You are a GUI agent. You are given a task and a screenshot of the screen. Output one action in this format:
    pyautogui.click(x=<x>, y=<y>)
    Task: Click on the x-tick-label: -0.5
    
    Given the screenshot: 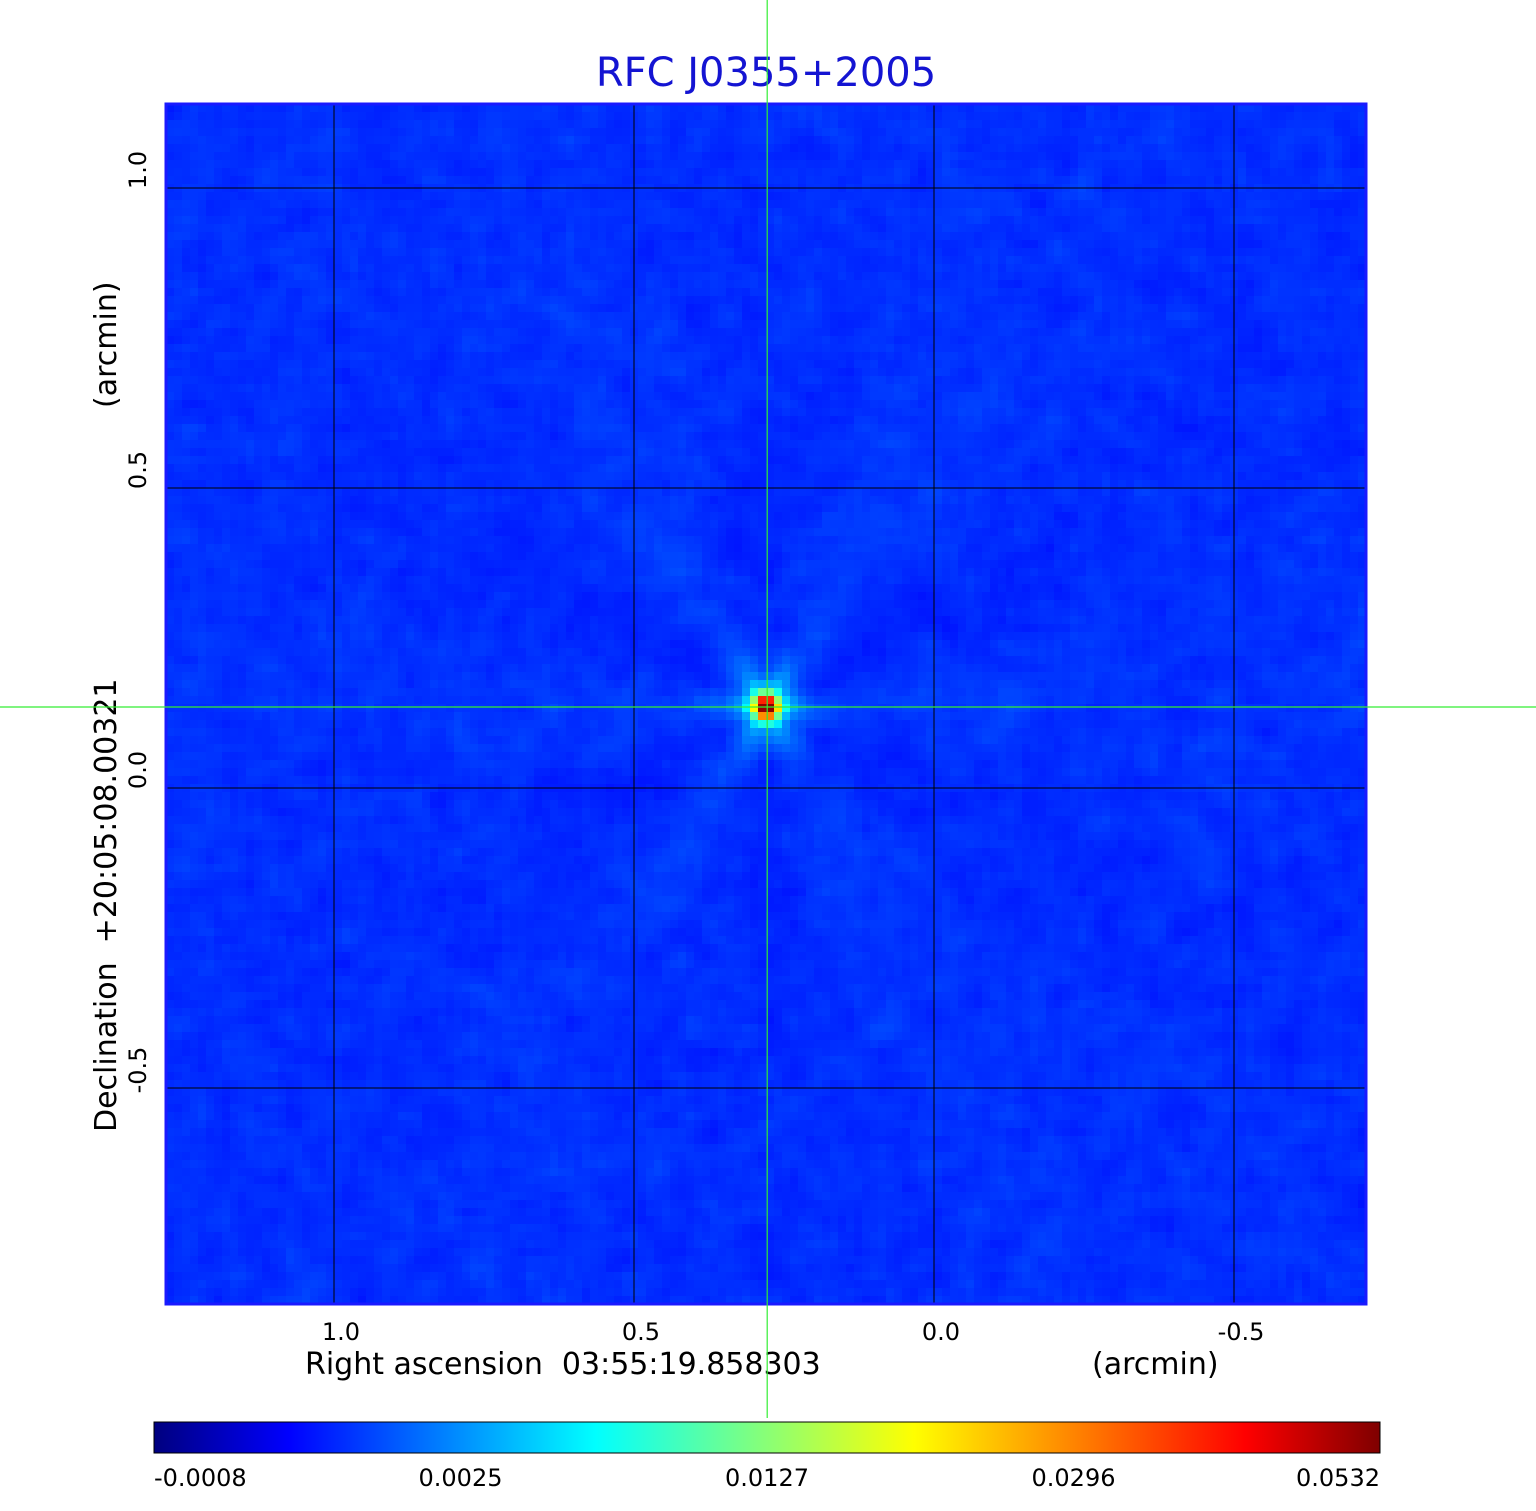 What is the action you would take?
    pyautogui.click(x=1241, y=1332)
    